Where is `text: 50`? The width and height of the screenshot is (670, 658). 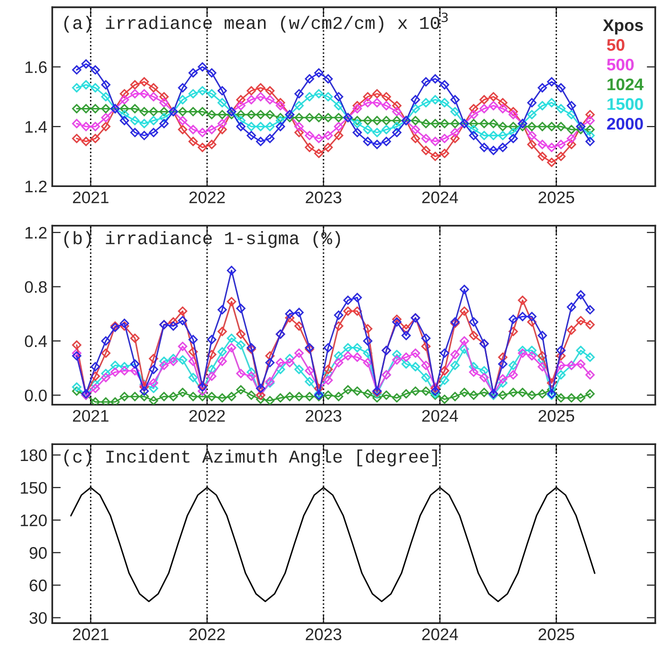
text: 50 is located at coordinates (615, 45).